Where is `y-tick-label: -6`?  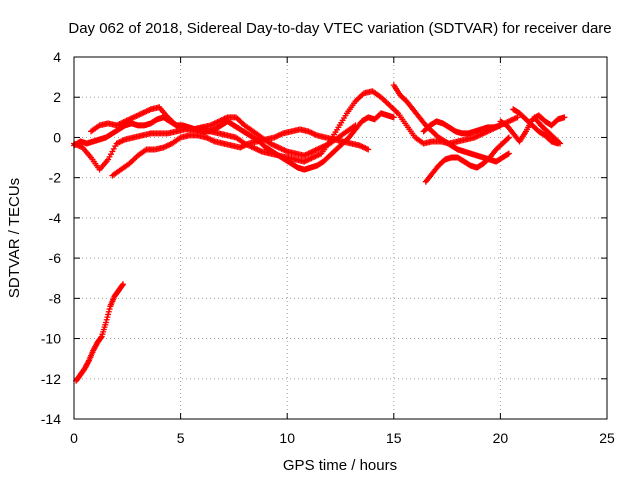
y-tick-label: -6 is located at coordinates (55, 258).